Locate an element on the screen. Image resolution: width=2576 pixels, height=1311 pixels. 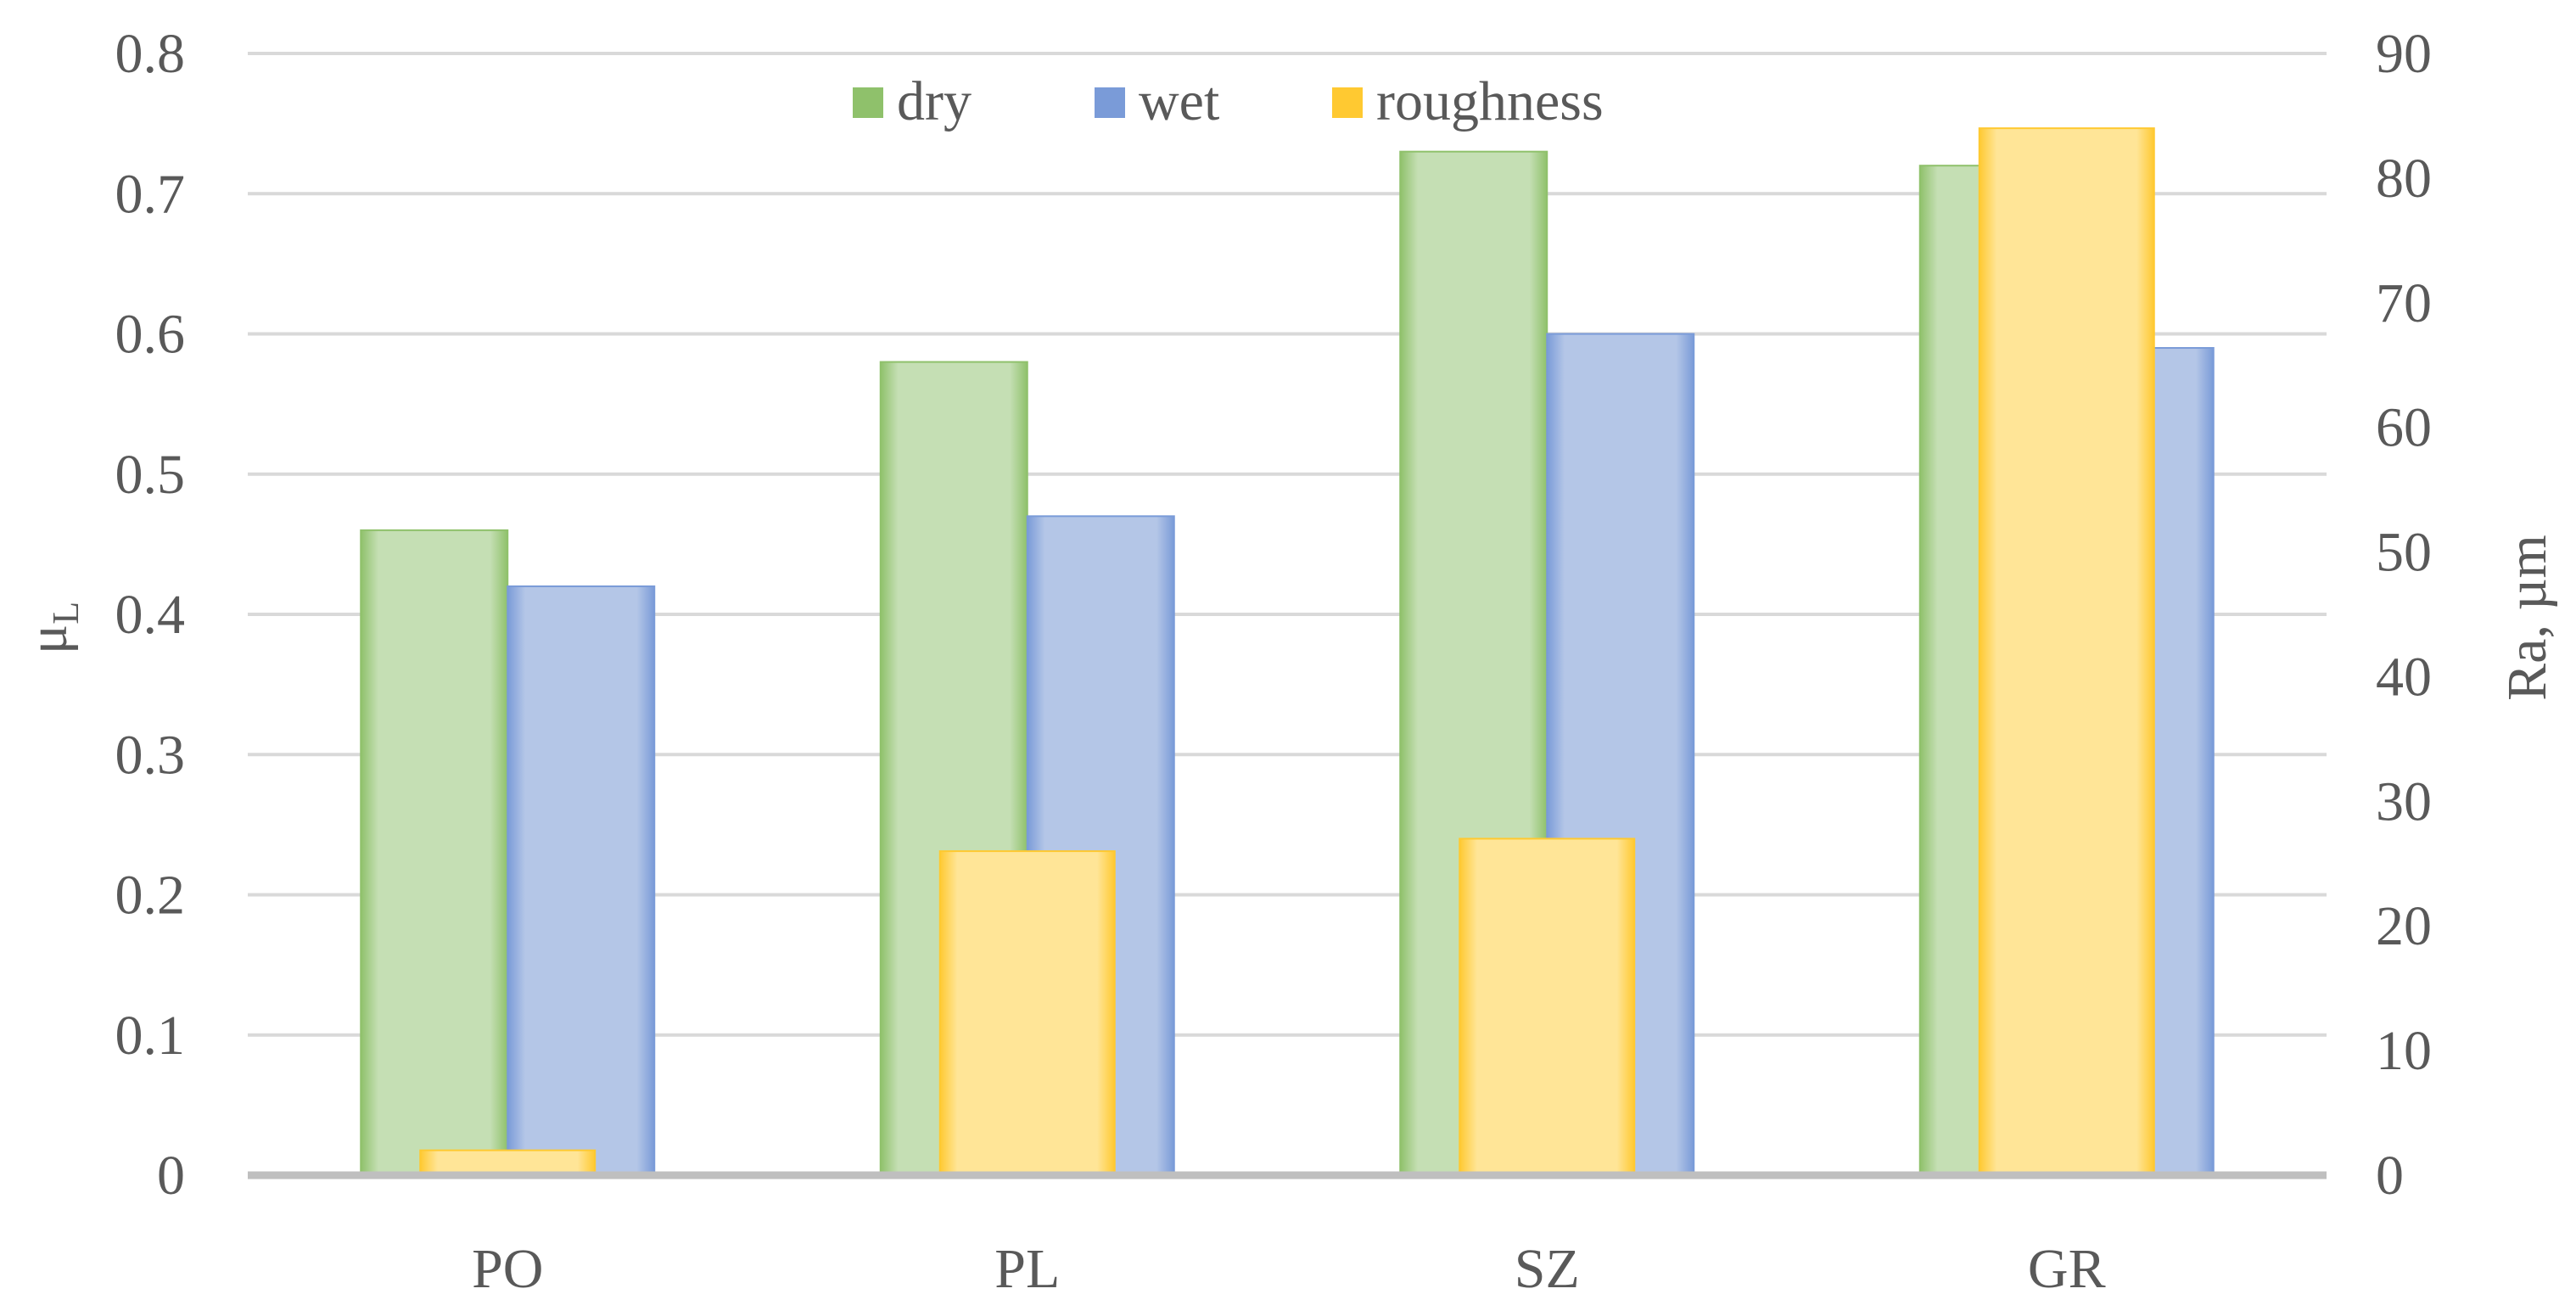
legend-label-dry: dry is located at coordinates (934, 101).